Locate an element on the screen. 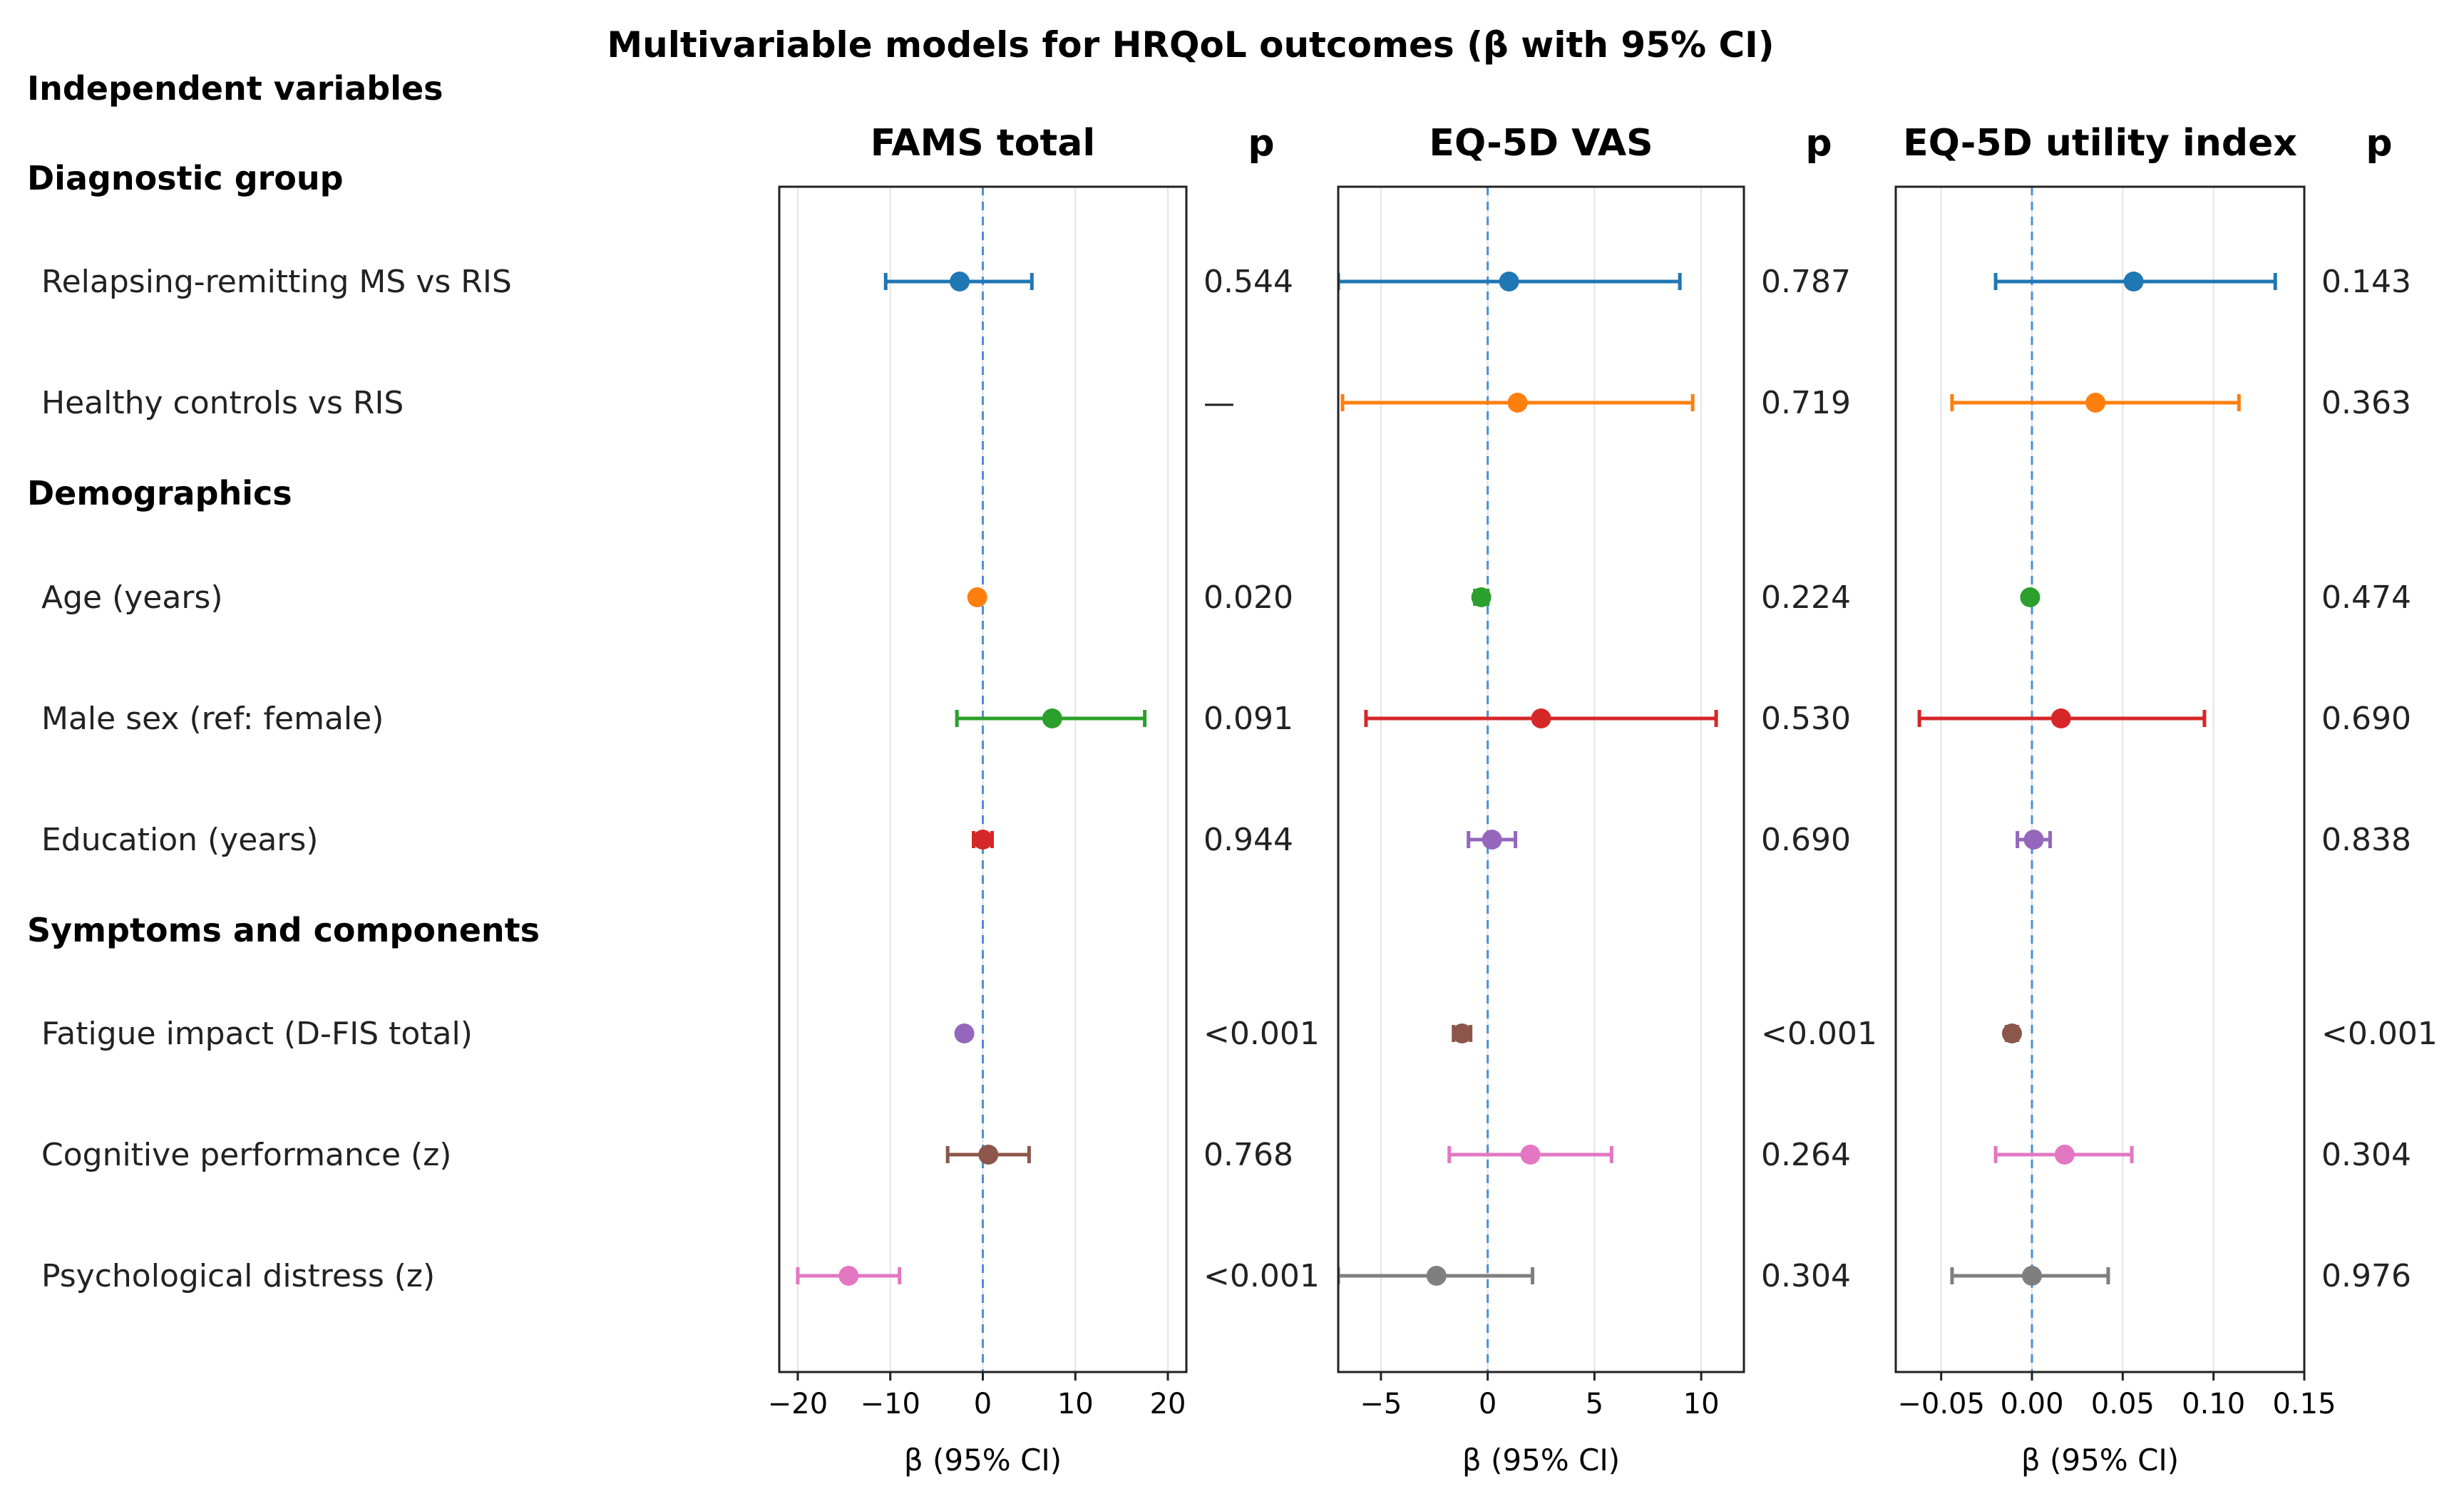 This screenshot has width=2464, height=1511. x-tick-label: 0.10 is located at coordinates (2213, 1404).